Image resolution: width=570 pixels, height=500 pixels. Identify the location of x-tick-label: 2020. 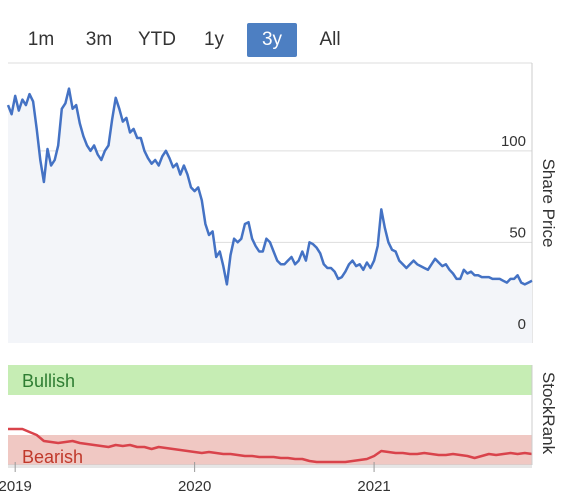
(194, 486).